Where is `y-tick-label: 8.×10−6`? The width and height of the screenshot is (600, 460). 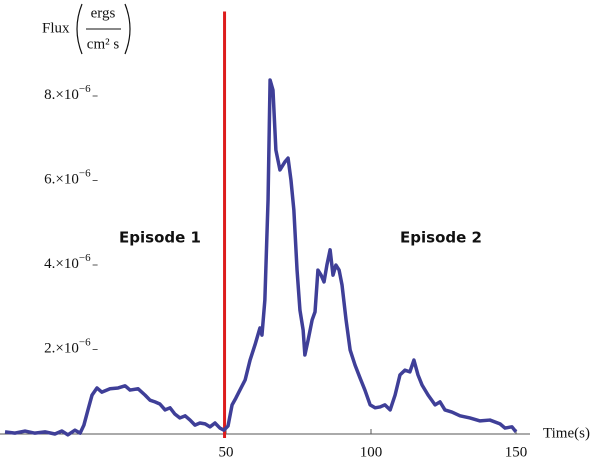 y-tick-label: 8.×10−6 is located at coordinates (67, 93).